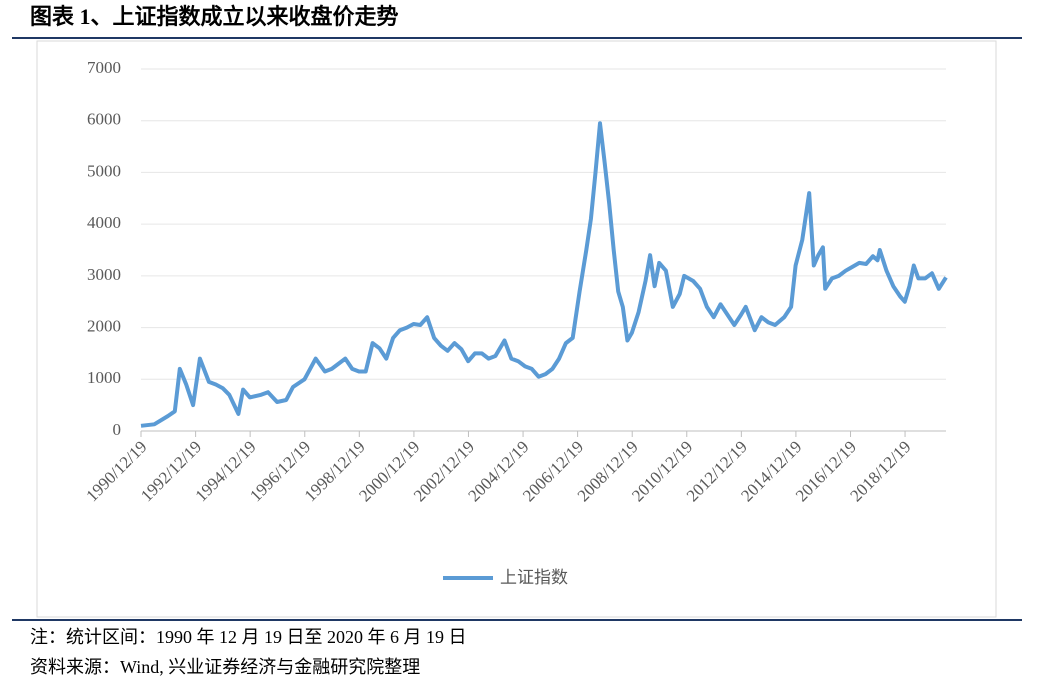 The height and width of the screenshot is (689, 1037). What do you see at coordinates (104, 170) in the screenshot?
I see `y-tick-label: 5000` at bounding box center [104, 170].